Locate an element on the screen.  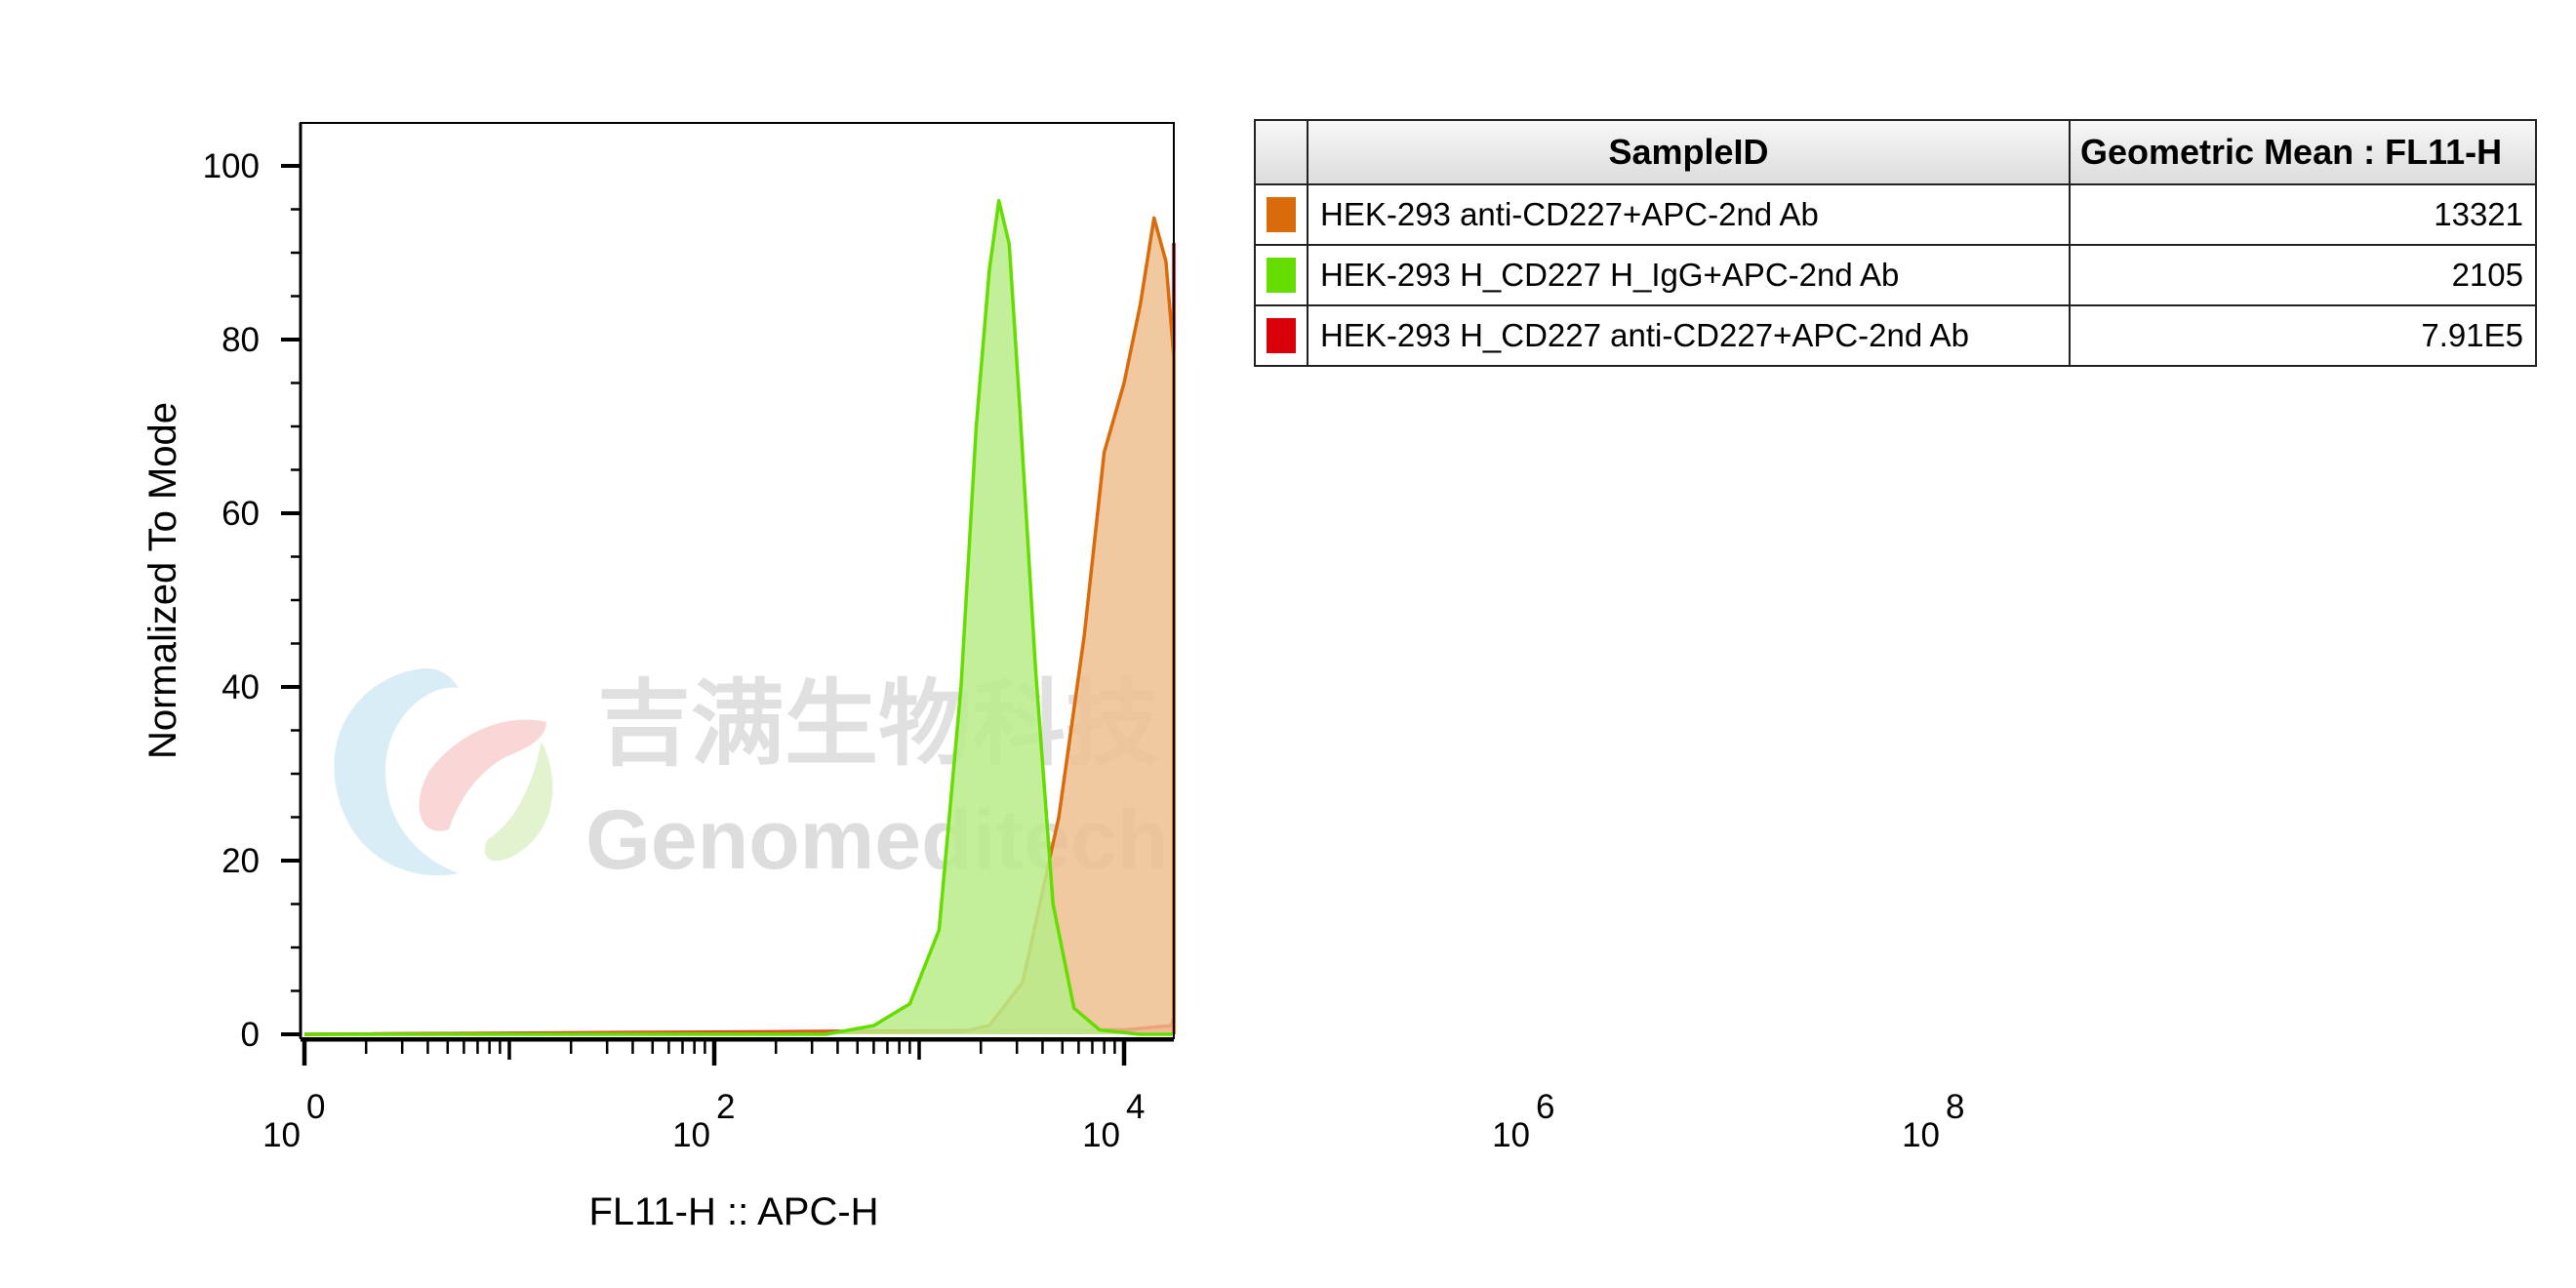
watermark-logo-leaf-icon is located at coordinates (518, 802).